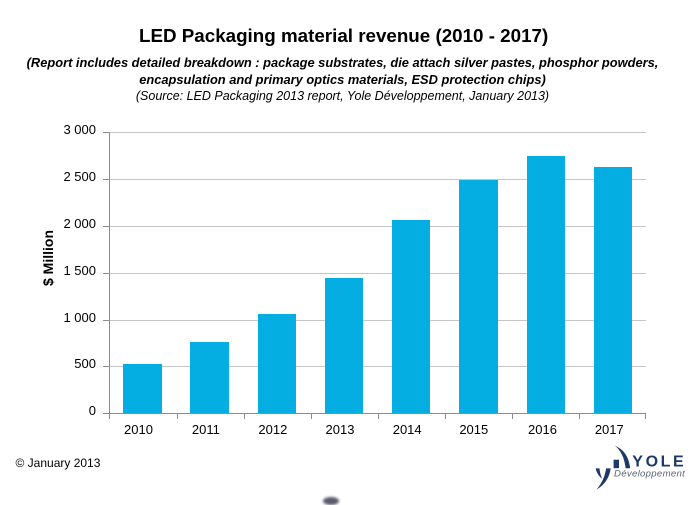 The height and width of the screenshot is (505, 700). I want to click on svg-text: YOLE, so click(659, 462).